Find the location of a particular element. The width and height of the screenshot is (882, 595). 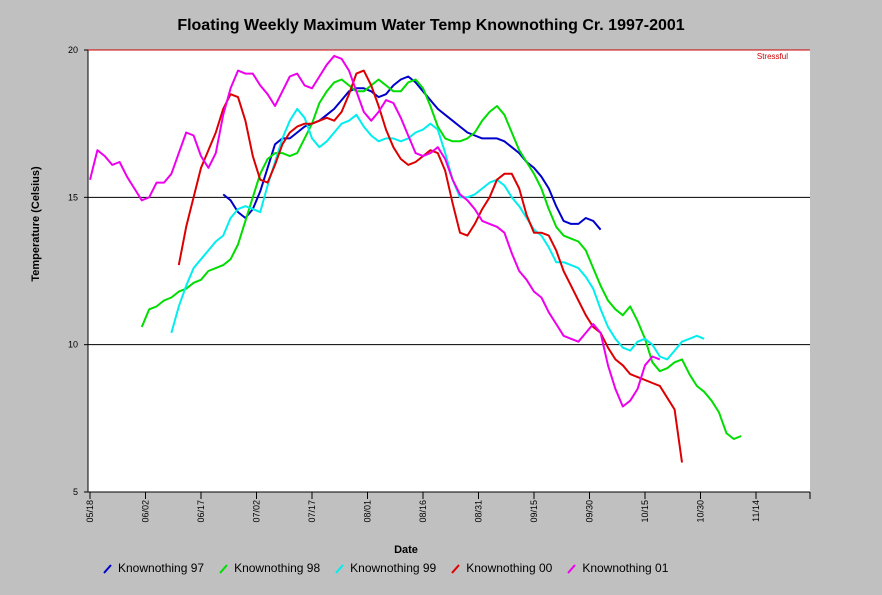

x-tick-label: 05/18 is located at coordinates (90, 511).